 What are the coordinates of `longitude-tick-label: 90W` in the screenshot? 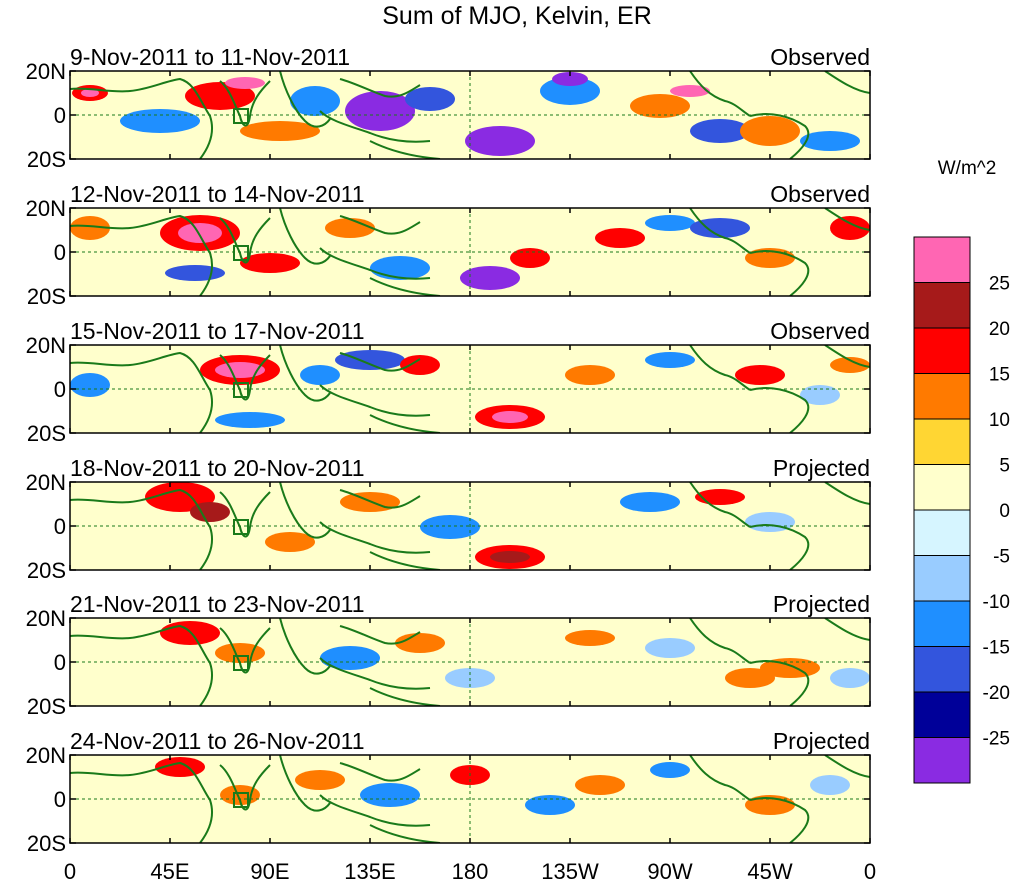 It's located at (669, 871).